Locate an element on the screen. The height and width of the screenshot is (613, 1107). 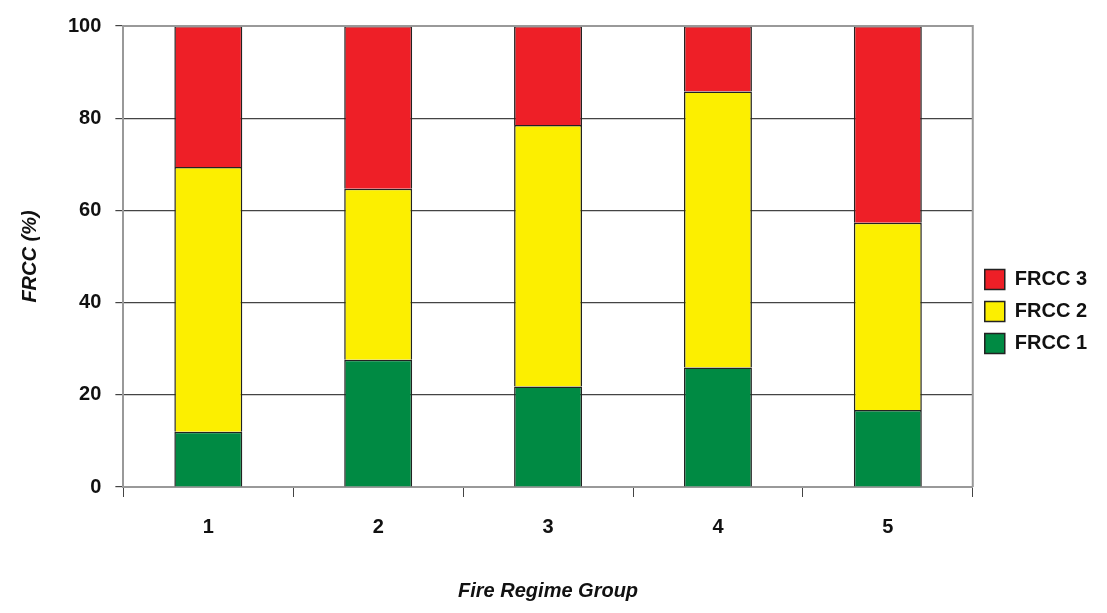
y-axis-title: FRCC (%) is located at coordinates (28, 256).